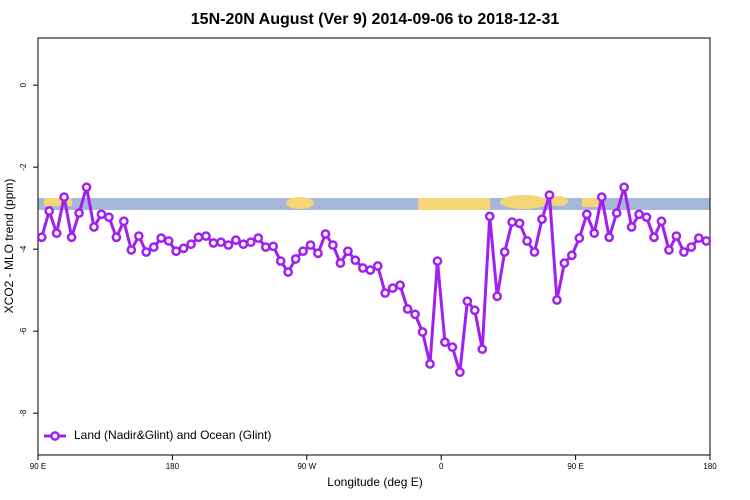  What do you see at coordinates (374, 482) in the screenshot?
I see `x-axis-label: Longitude (deg E)` at bounding box center [374, 482].